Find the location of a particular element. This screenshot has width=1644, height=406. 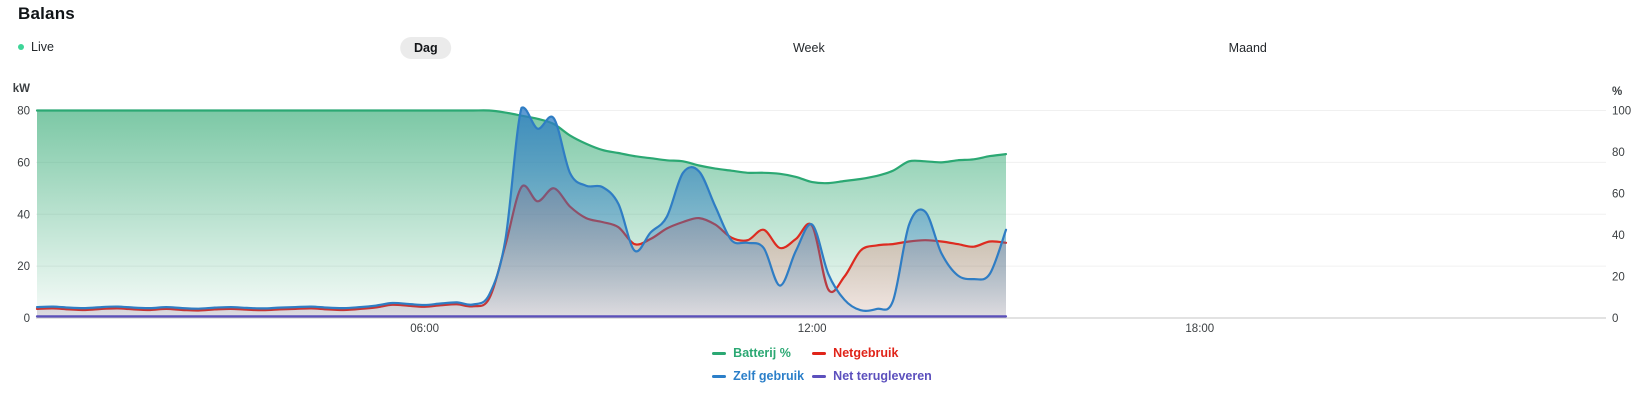

legend-swatch-zelfgebruik-icon is located at coordinates (719, 376).